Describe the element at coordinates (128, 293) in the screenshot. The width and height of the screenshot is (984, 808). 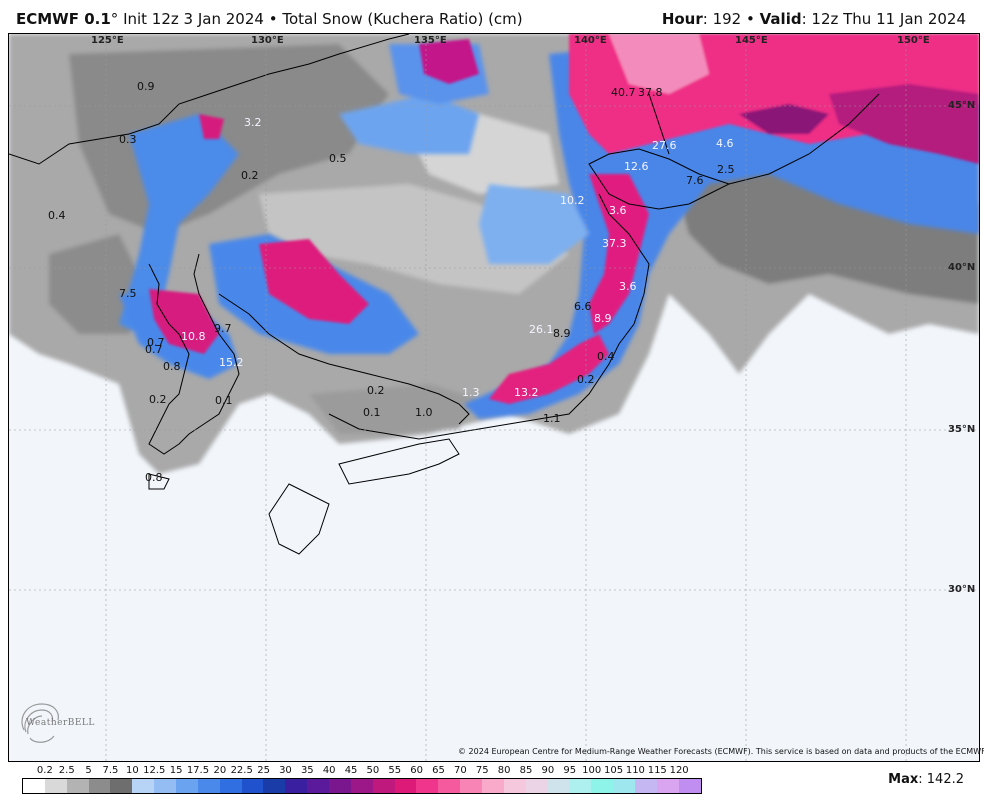
I see `snow-value: 7.5` at that location.